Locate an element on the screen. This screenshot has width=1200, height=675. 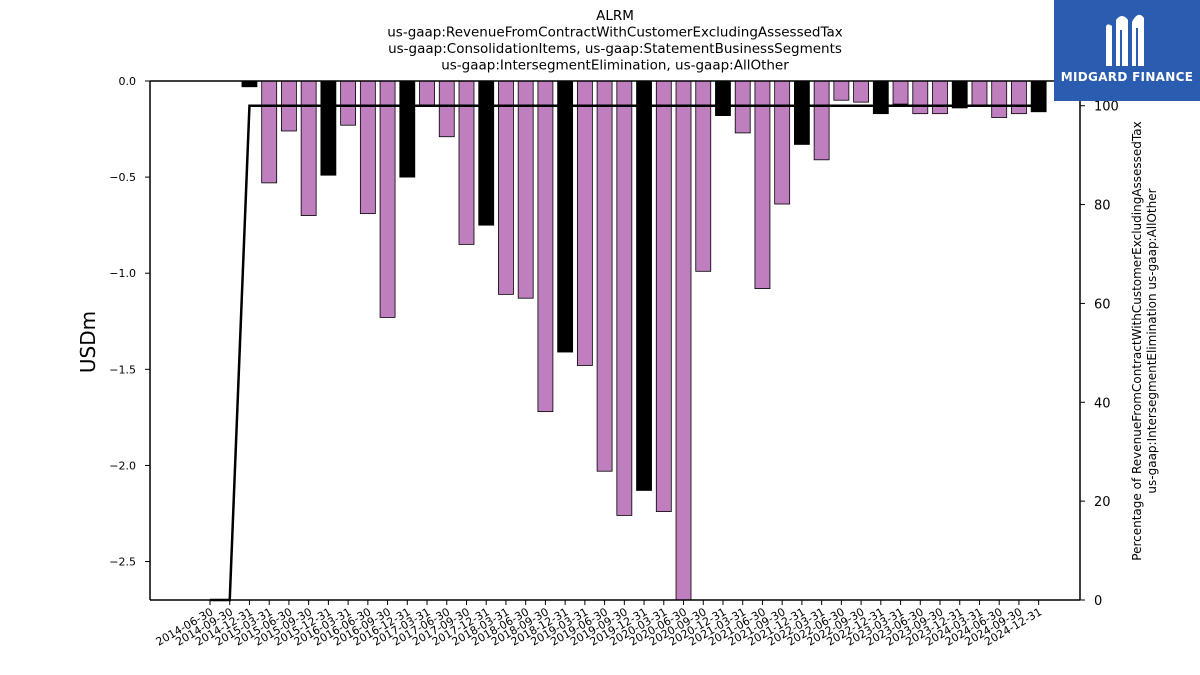
right-tick-label: 60 is located at coordinates (1102, 304).